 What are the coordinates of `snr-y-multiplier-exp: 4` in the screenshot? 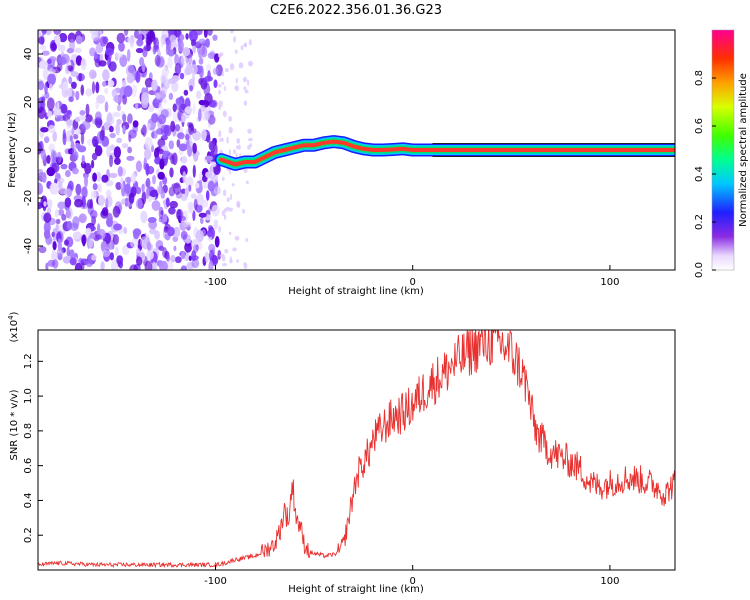 It's located at (11, 317).